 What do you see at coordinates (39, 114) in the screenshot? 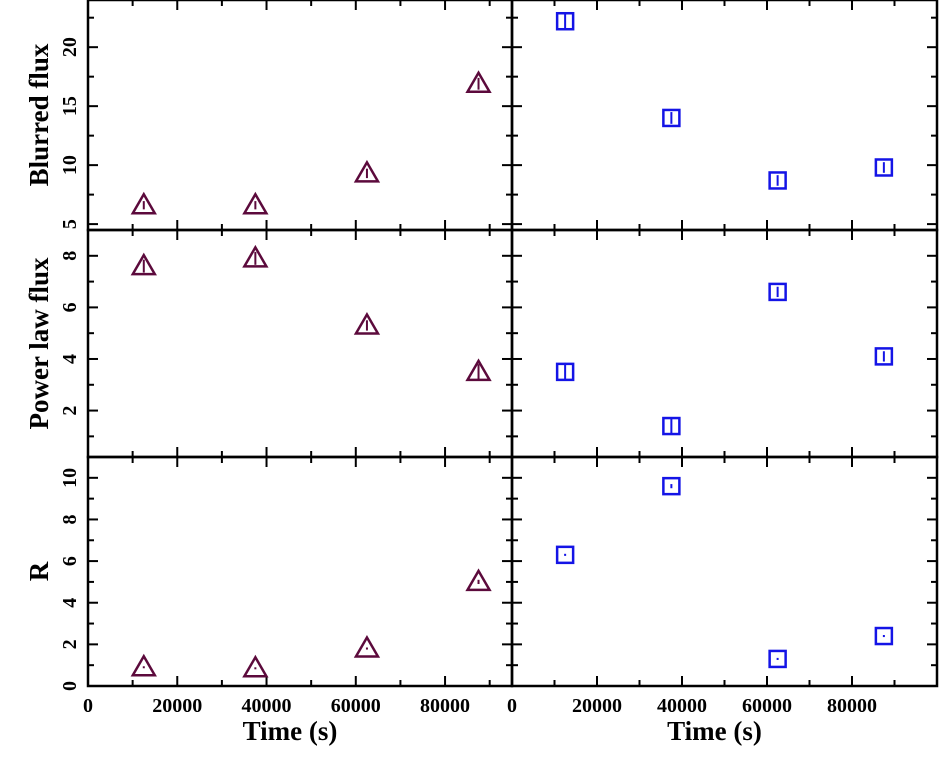
I see `y-axis-label: Blurred flux` at bounding box center [39, 114].